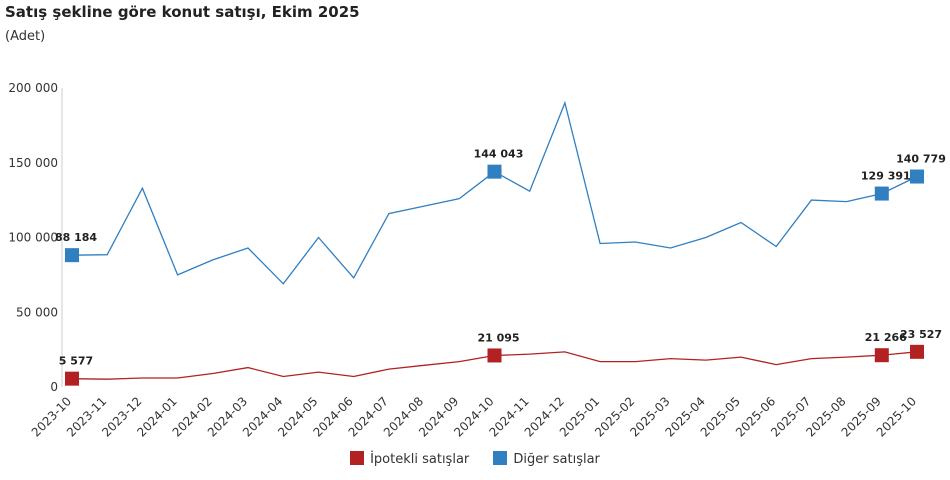 Image resolution: width=950 pixels, height=480 pixels. Describe the element at coordinates (499, 154) in the screenshot. I see `data-label: 144 043` at that location.